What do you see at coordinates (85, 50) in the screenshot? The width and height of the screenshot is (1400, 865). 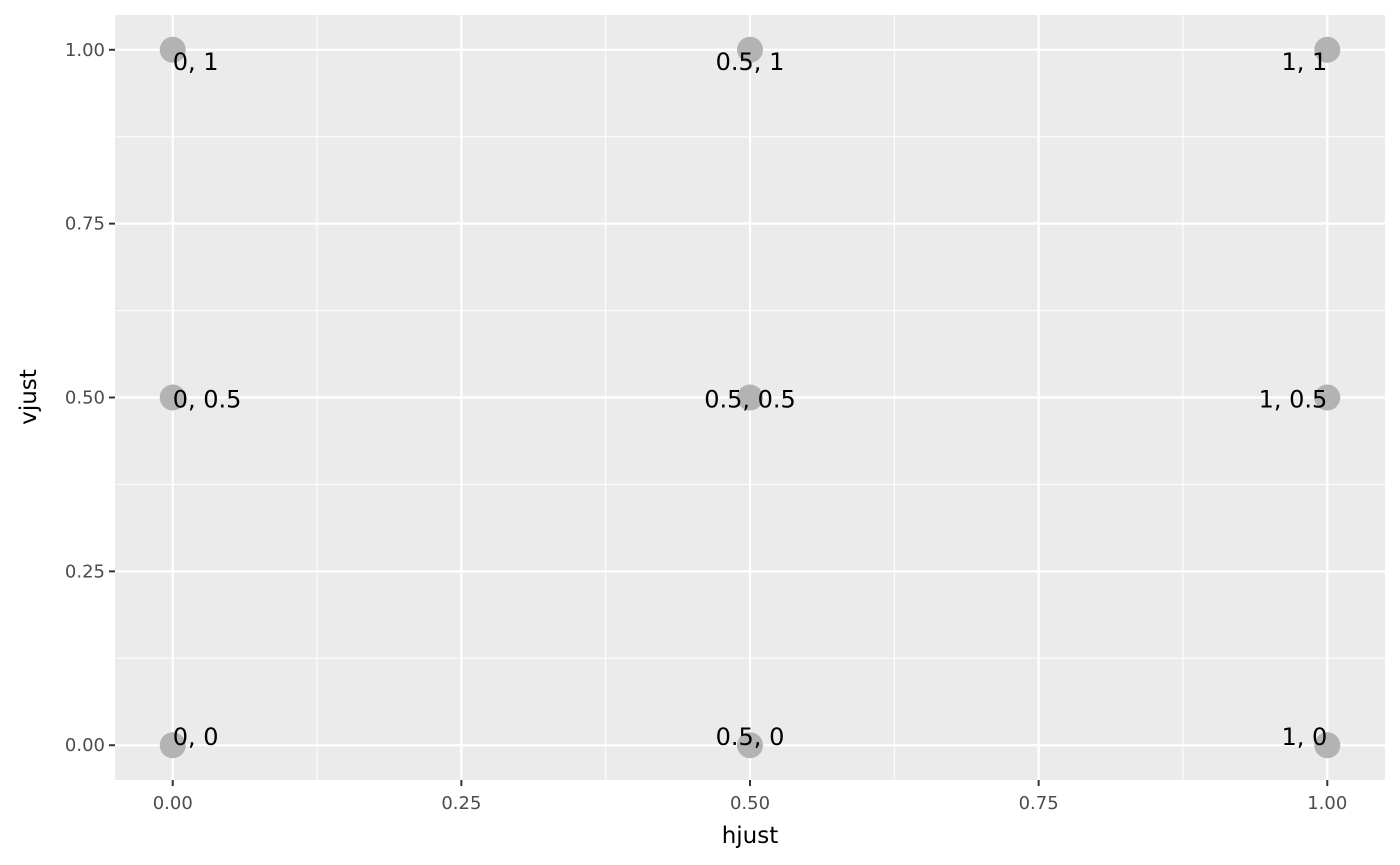 I see `y-tick-label: 1.00` at bounding box center [85, 50].